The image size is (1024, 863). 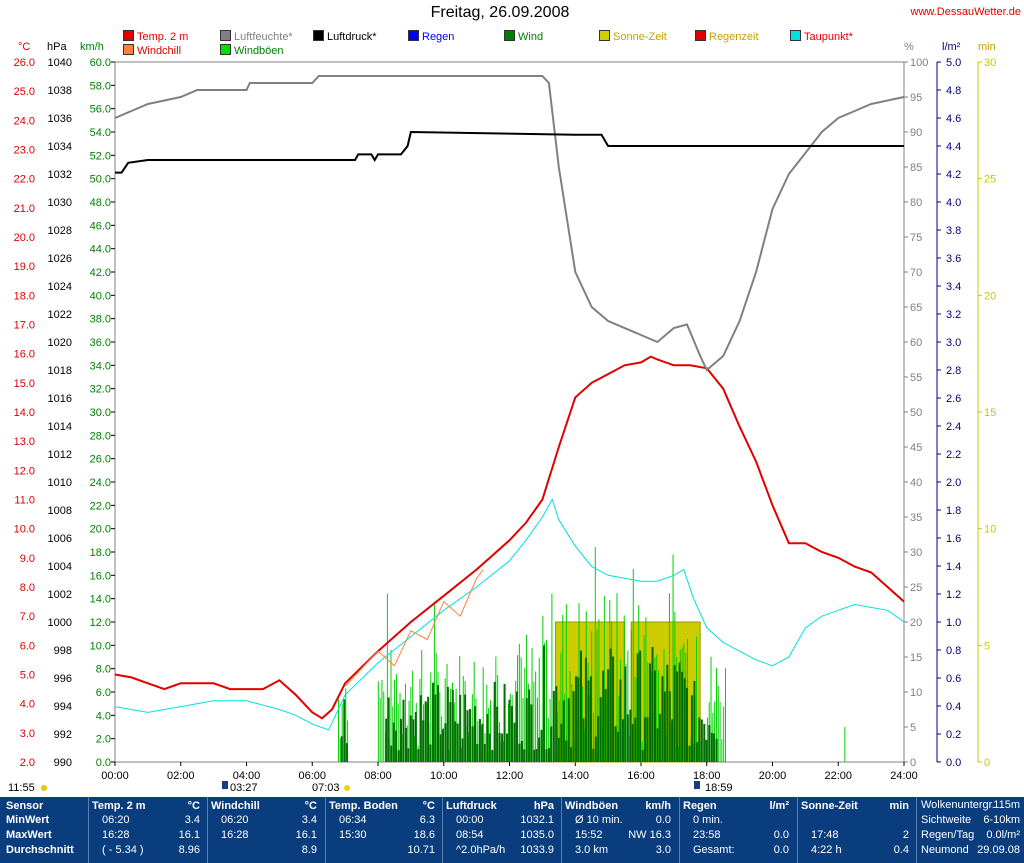 What do you see at coordinates (640, 37) in the screenshot?
I see `legend-label: Sonne-Zeit` at bounding box center [640, 37].